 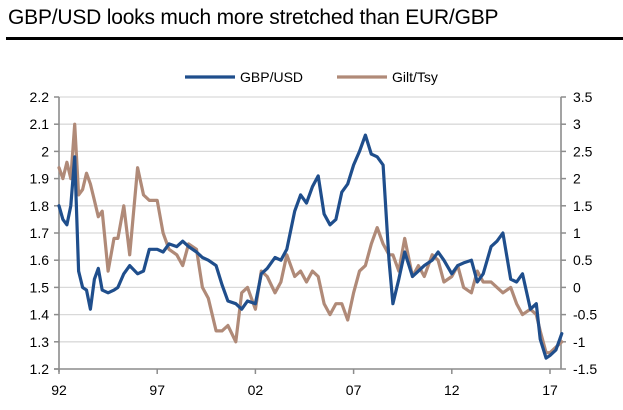 I want to click on y-left-tick-label: 2.1, so click(x=40, y=124).